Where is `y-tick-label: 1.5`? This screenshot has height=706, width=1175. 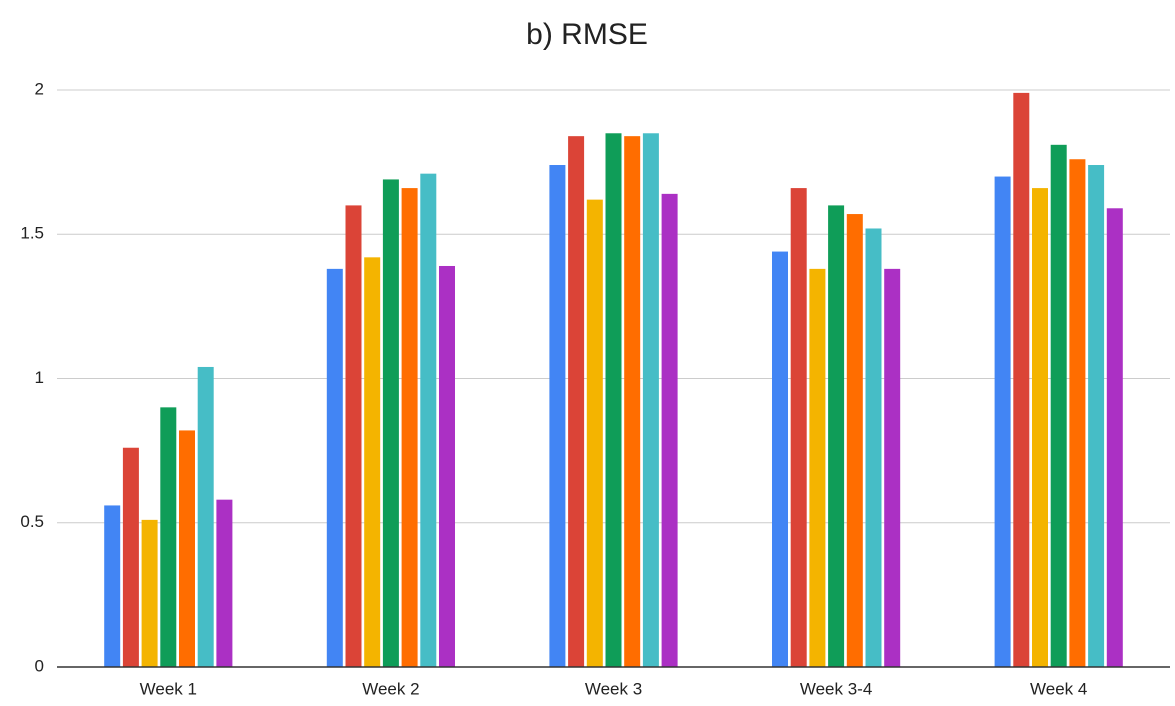
y-tick-label: 1.5 is located at coordinates (32, 233).